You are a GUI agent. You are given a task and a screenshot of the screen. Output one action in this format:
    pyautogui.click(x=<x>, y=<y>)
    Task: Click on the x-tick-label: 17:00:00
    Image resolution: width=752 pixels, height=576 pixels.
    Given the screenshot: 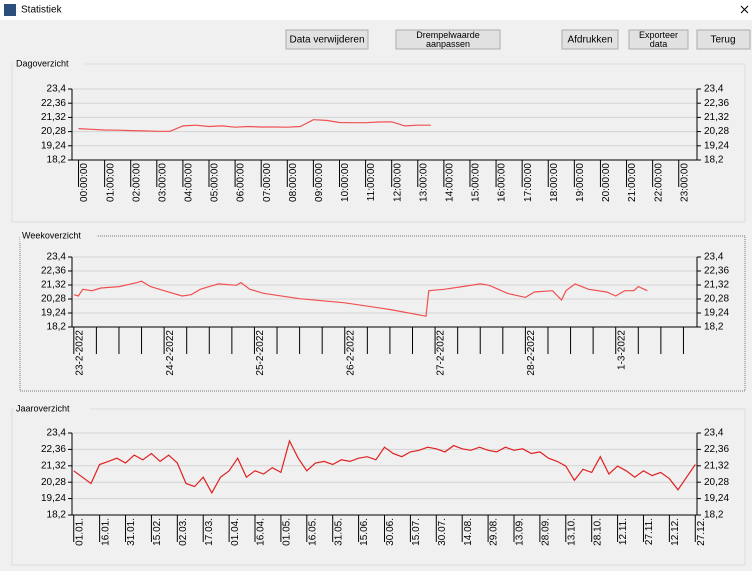 What is the action you would take?
    pyautogui.click(x=528, y=182)
    